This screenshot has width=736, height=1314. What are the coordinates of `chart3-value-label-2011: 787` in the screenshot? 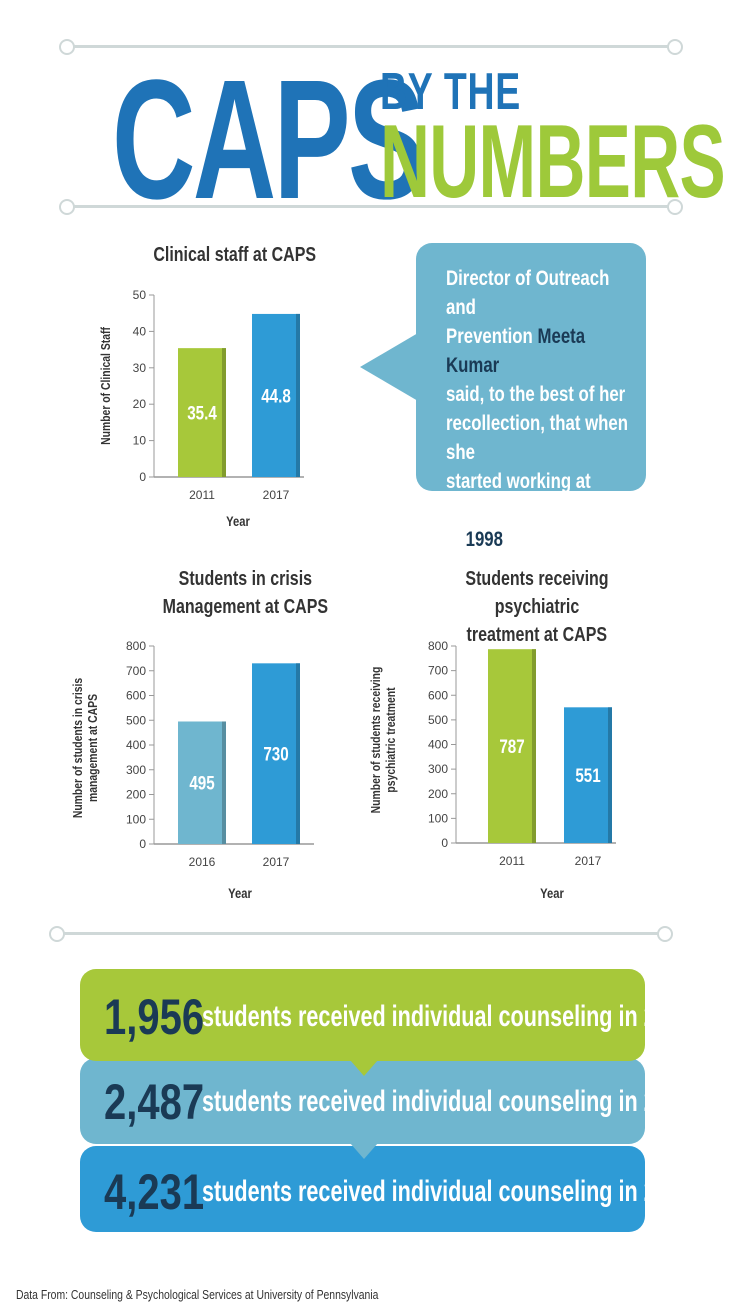 It's located at (511, 746).